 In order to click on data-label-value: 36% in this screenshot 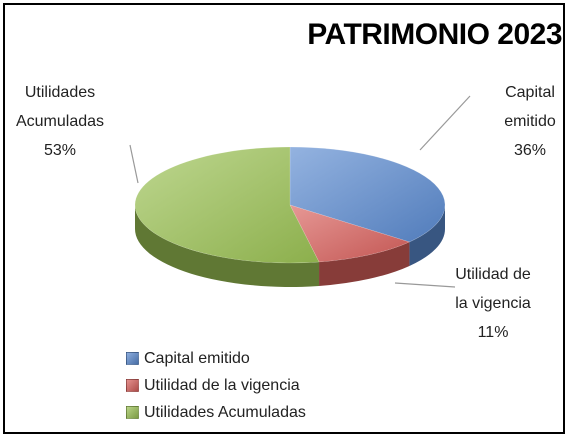, I will do `click(530, 150)`.